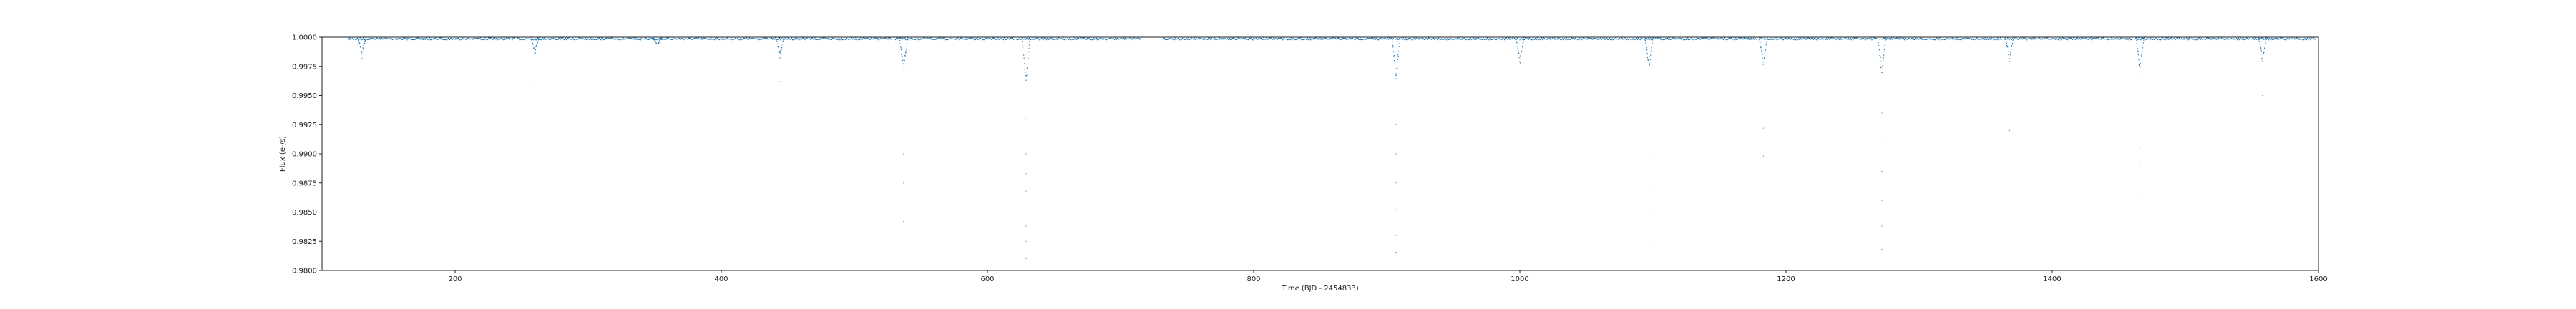  Describe the element at coordinates (1253, 279) in the screenshot. I see `x-tick-label: 800` at that location.